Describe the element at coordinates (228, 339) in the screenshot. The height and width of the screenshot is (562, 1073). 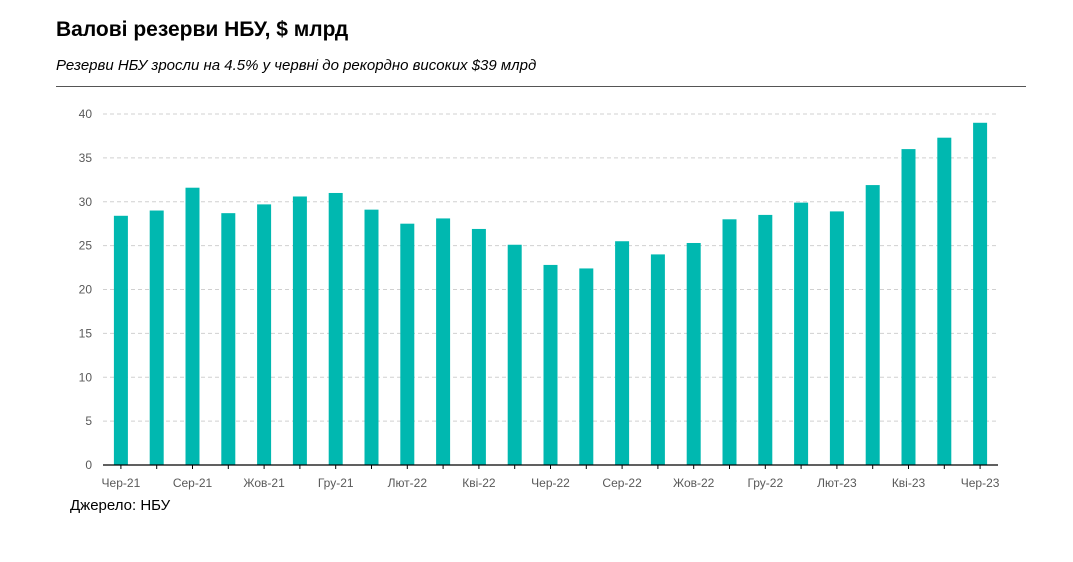
I see `bar-Вер-21` at that location.